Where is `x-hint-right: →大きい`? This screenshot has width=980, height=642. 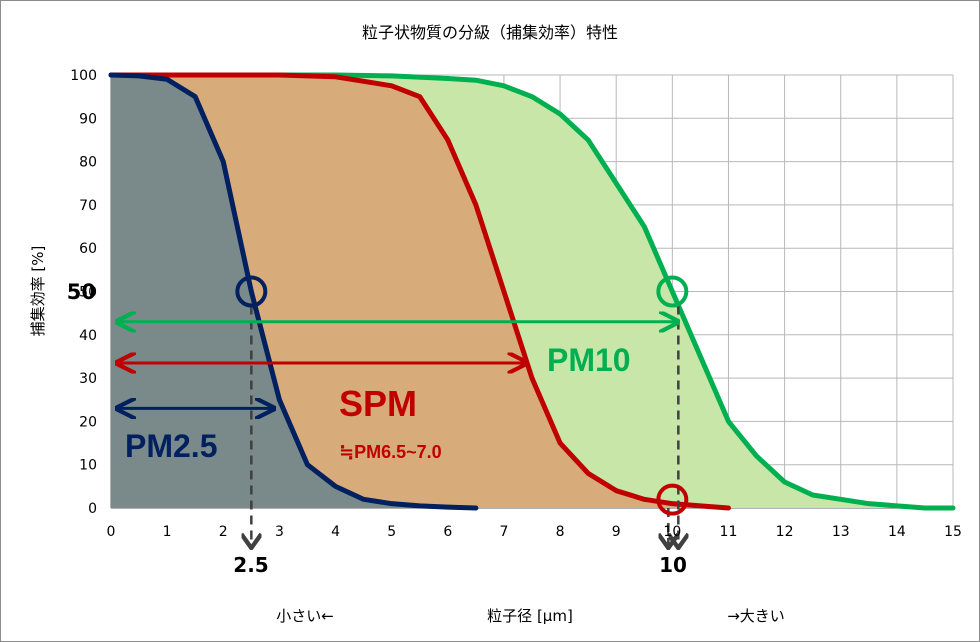
x-hint-right: →大きい is located at coordinates (756, 616).